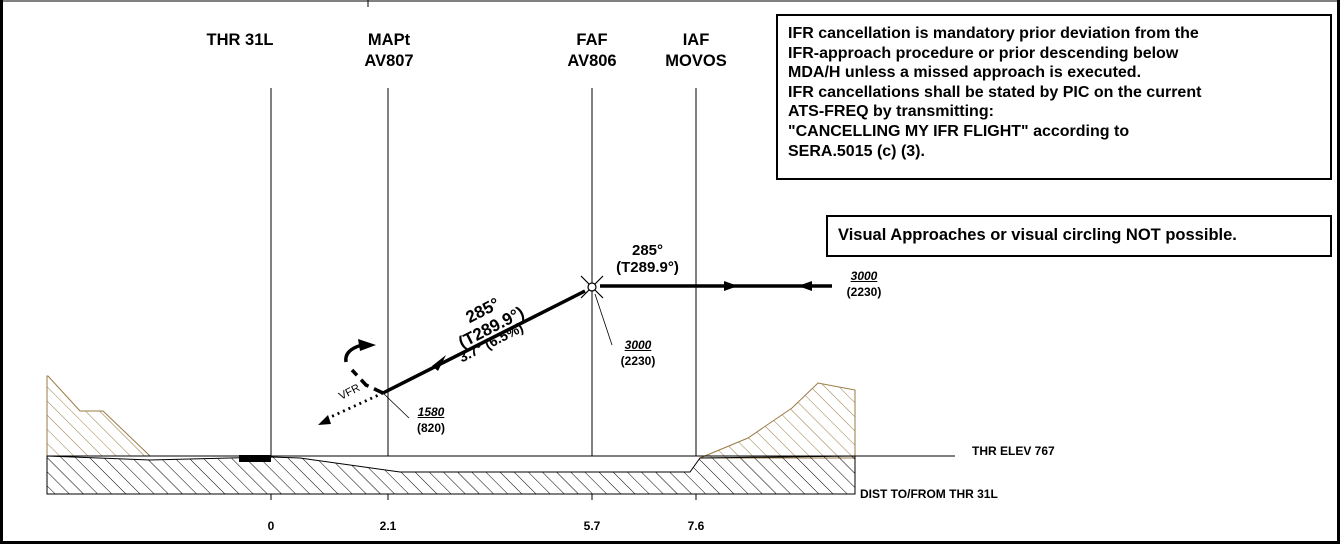 This screenshot has height=544, width=1340. I want to click on runway-bar, so click(255, 458).